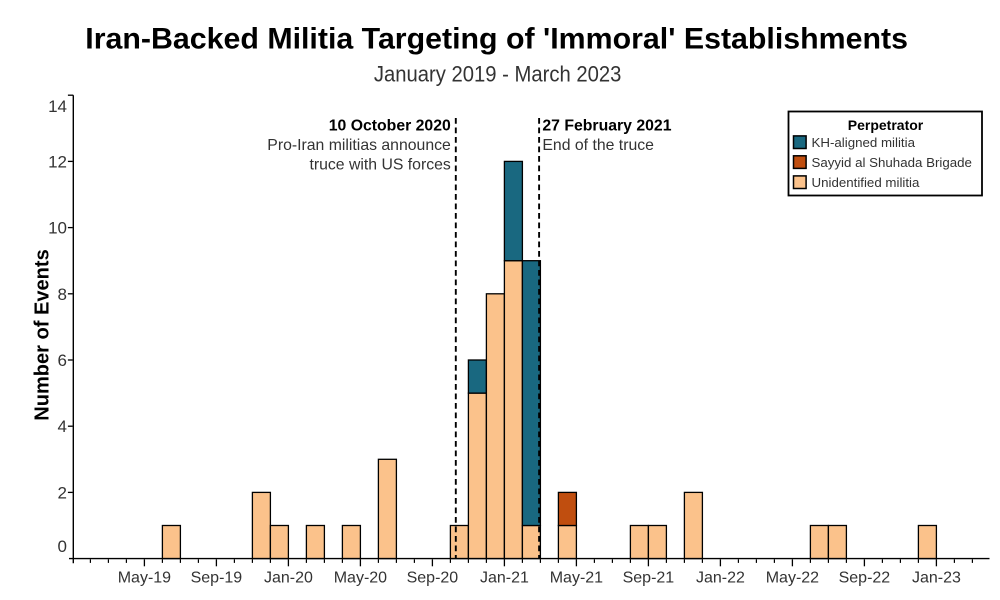  What do you see at coordinates (144, 577) in the screenshot?
I see `svg-text: May-19` at bounding box center [144, 577].